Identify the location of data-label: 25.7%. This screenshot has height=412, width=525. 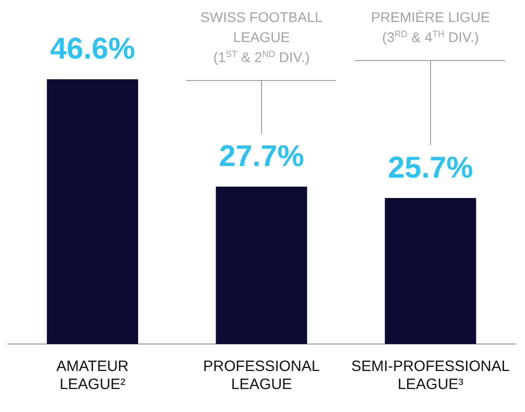
(431, 167).